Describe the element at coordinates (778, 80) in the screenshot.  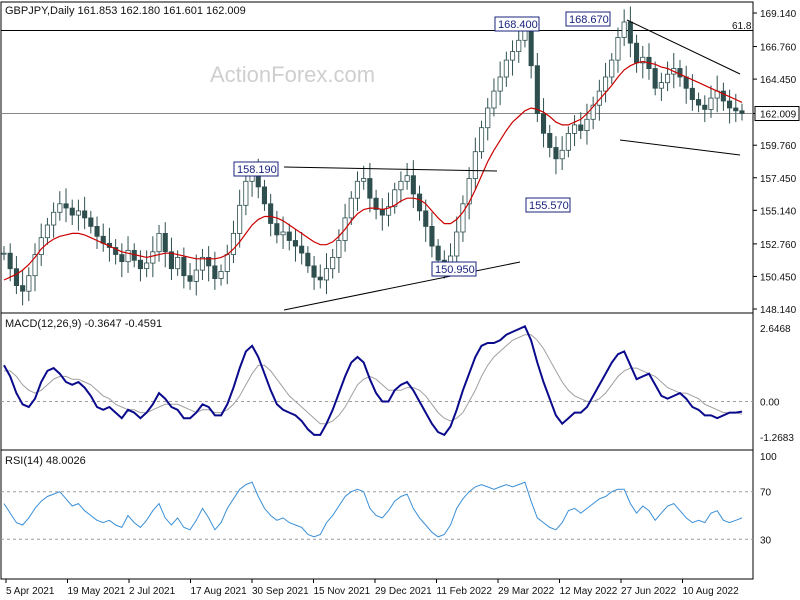
I see `price-tick-label: 164.450` at that location.